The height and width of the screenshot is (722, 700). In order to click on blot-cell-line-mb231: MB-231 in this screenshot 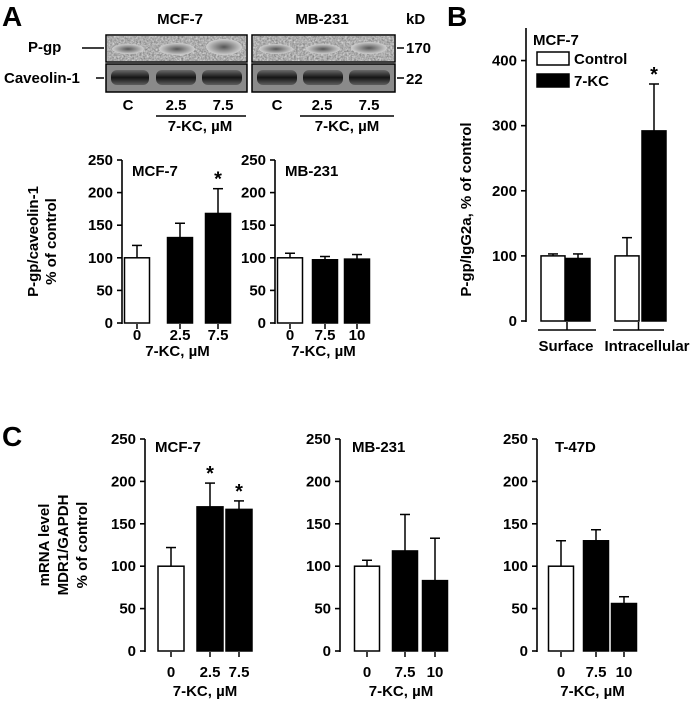, I will do `click(321, 19)`.